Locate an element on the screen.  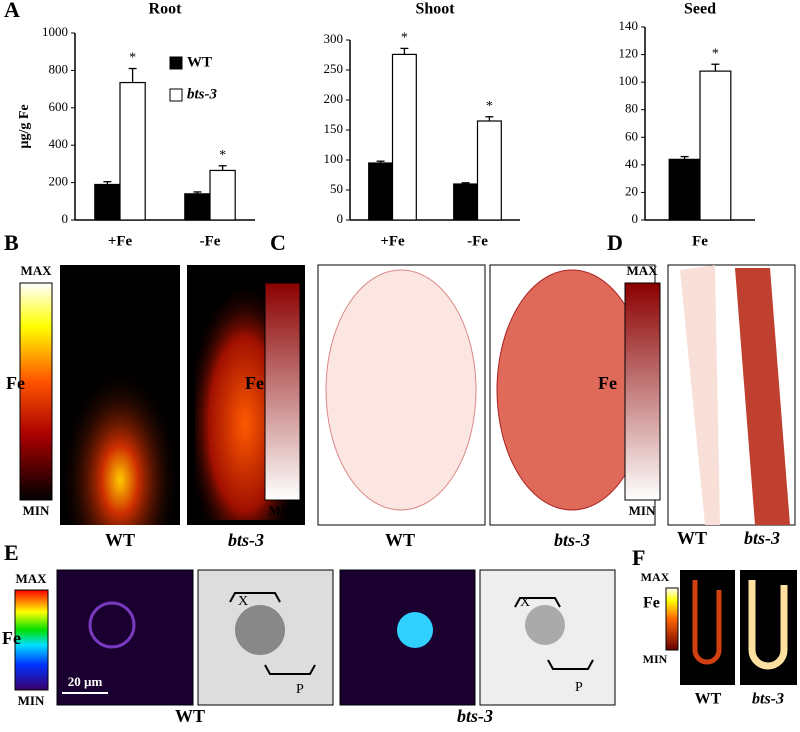
y-tick-label: 150 is located at coordinates (334, 128).